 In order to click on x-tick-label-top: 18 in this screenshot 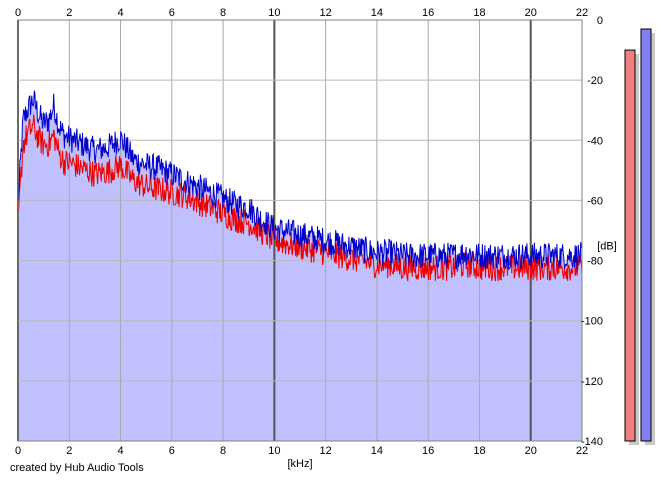, I will do `click(479, 13)`.